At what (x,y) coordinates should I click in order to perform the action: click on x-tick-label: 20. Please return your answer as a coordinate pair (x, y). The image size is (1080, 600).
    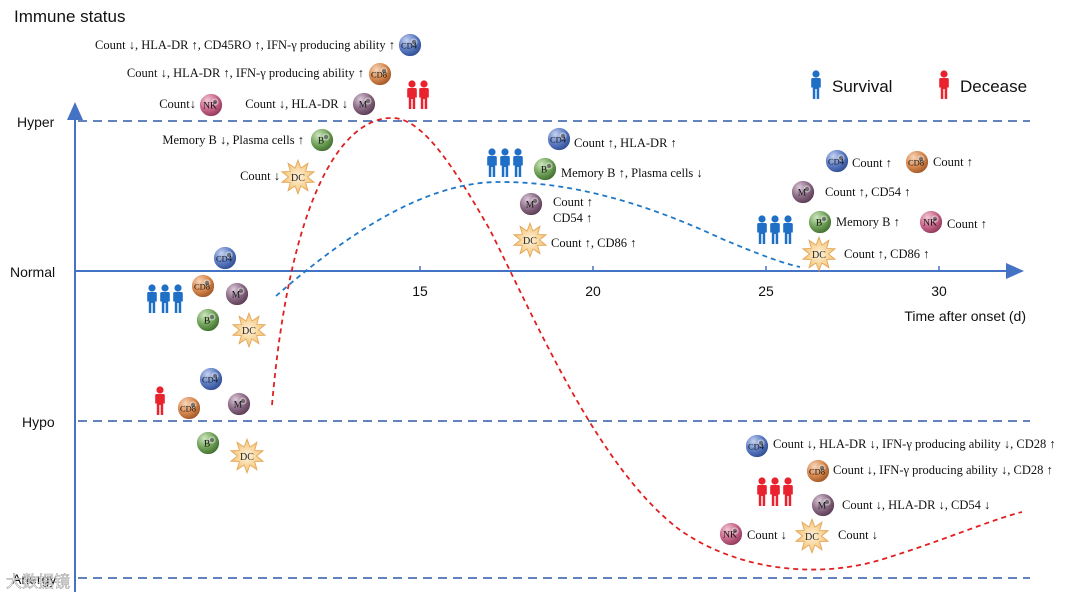
    Looking at the image, I should click on (593, 291).